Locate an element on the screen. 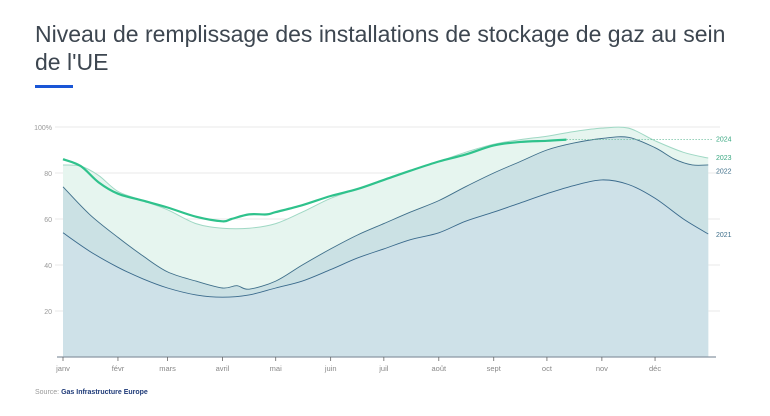 Image resolution: width=770 pixels, height=416 pixels. source-label: Source: is located at coordinates (47, 392).